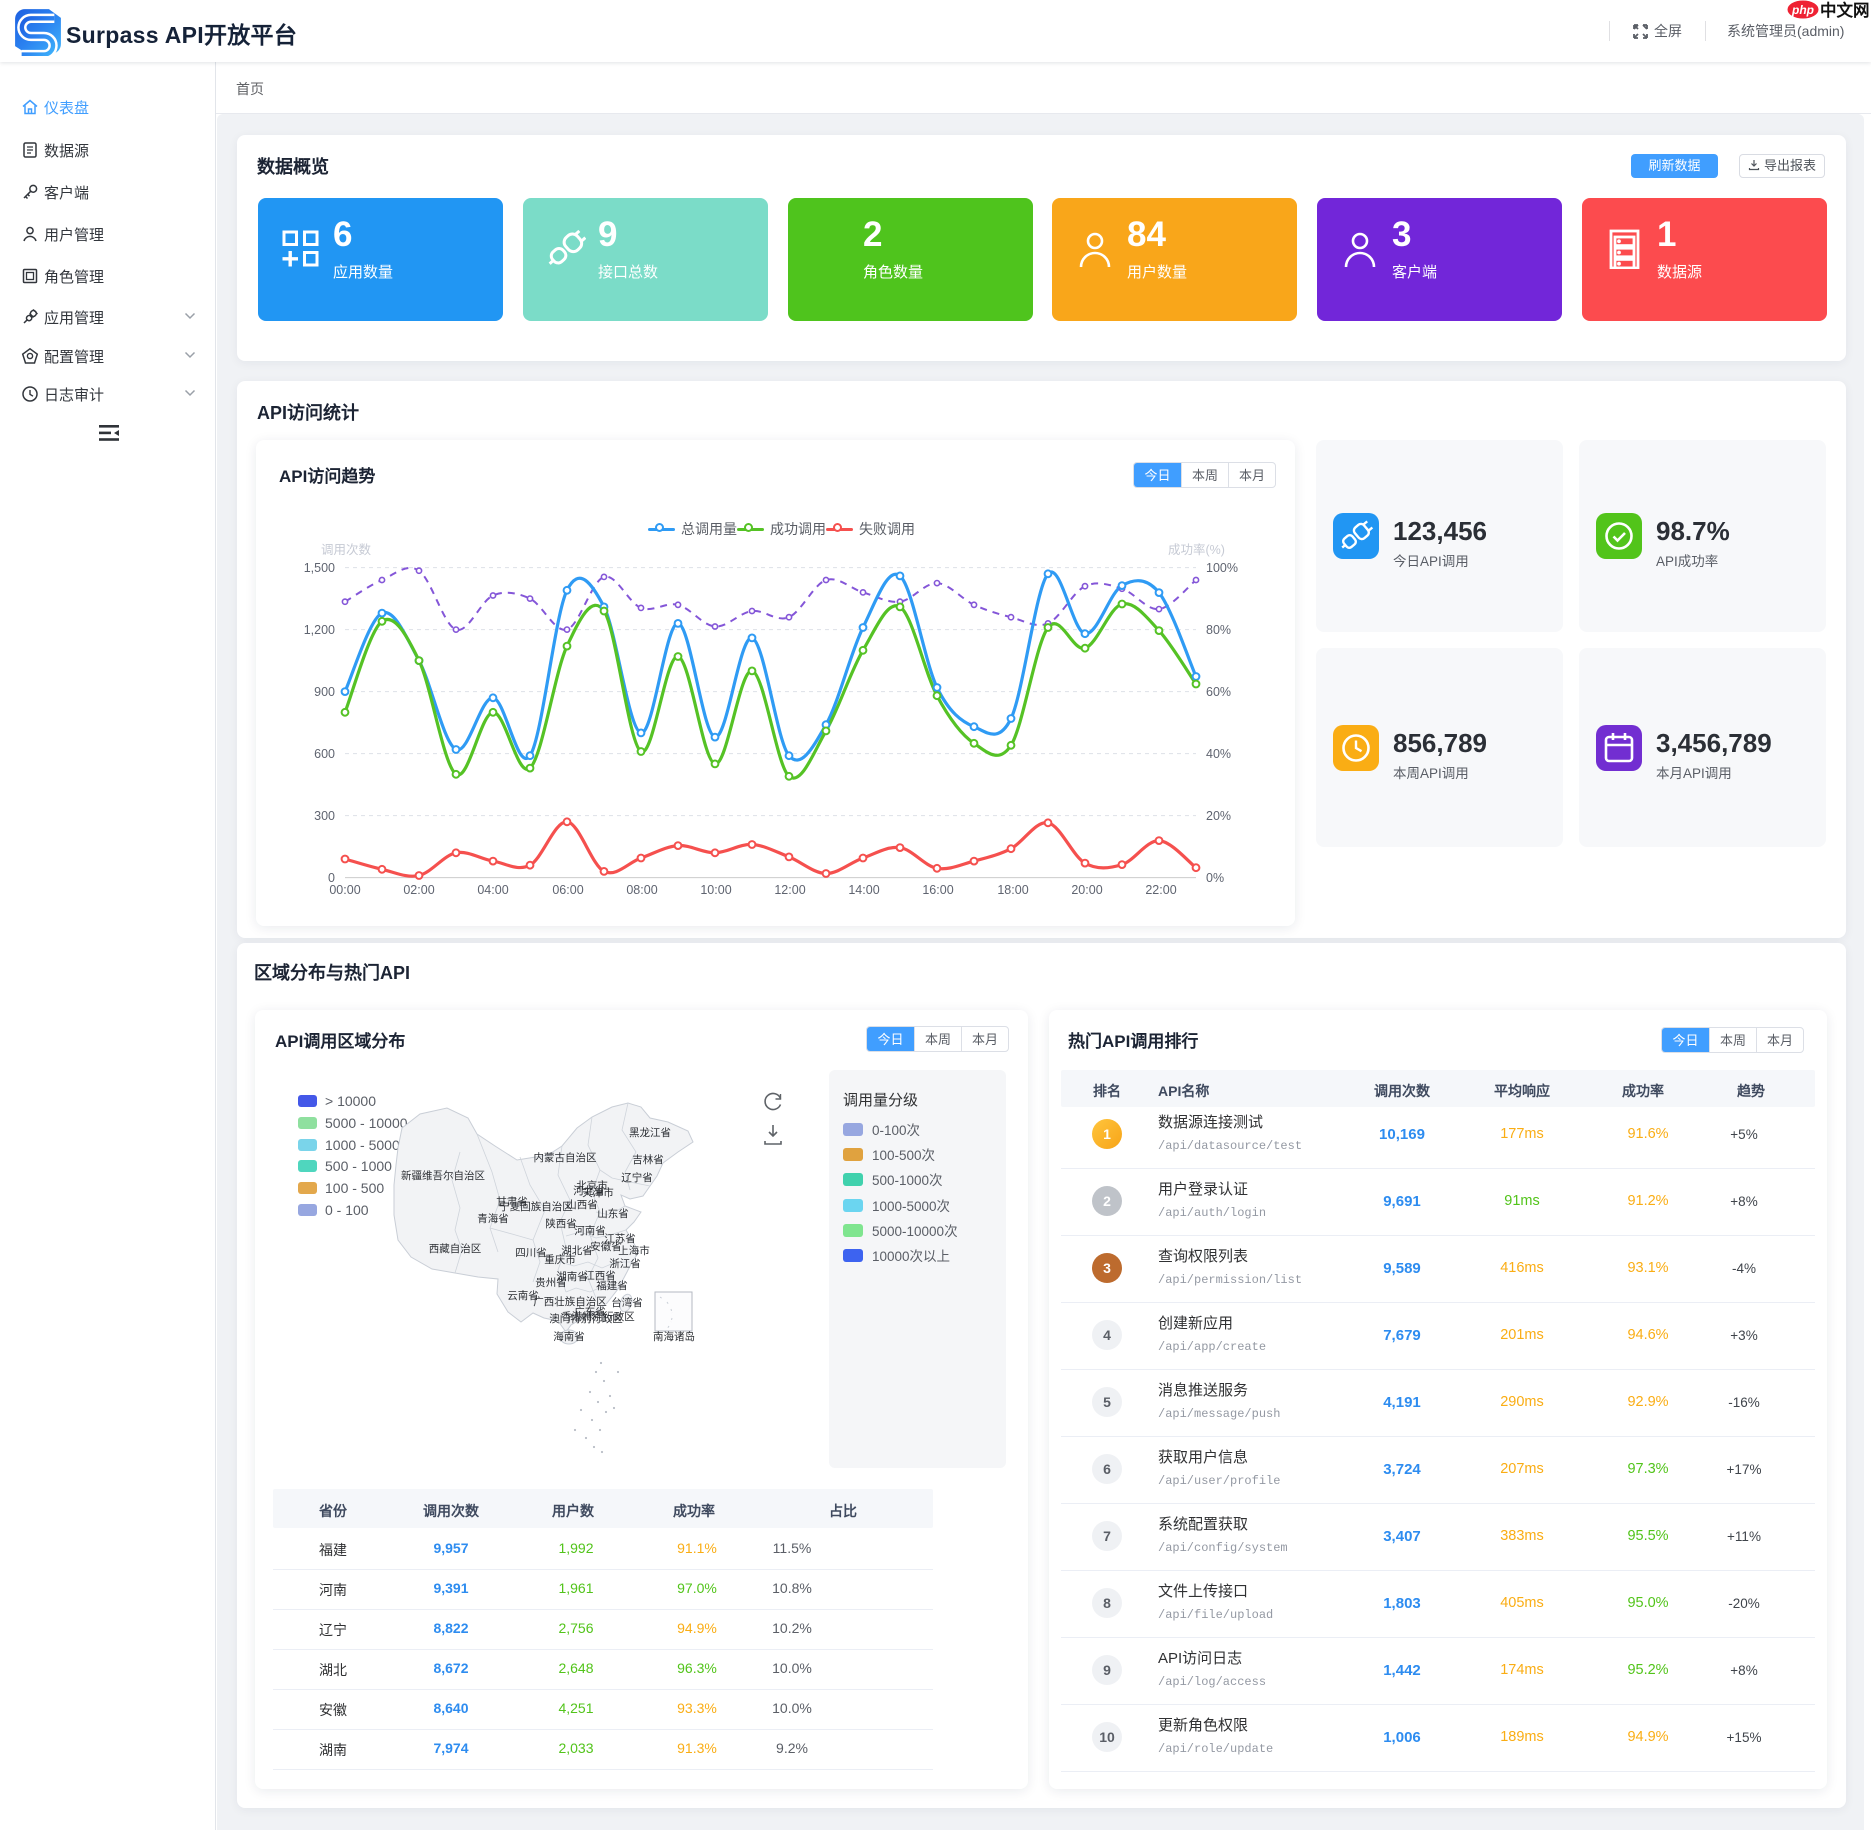 Image resolution: width=1871 pixels, height=1830 pixels. What do you see at coordinates (455, 1248) in the screenshot?
I see `svg-text: 西藏自治区` at bounding box center [455, 1248].